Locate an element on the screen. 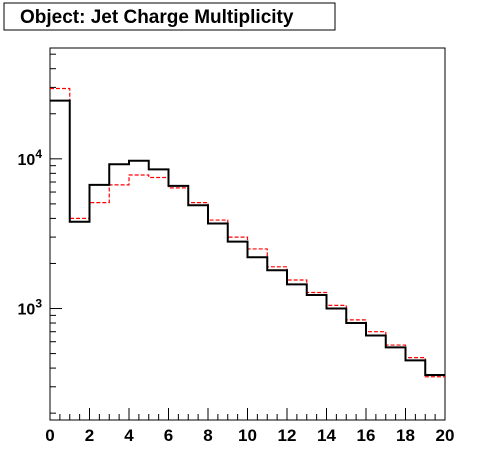 This screenshot has width=496, height=472. x-tick-label: 0 is located at coordinates (49, 435).